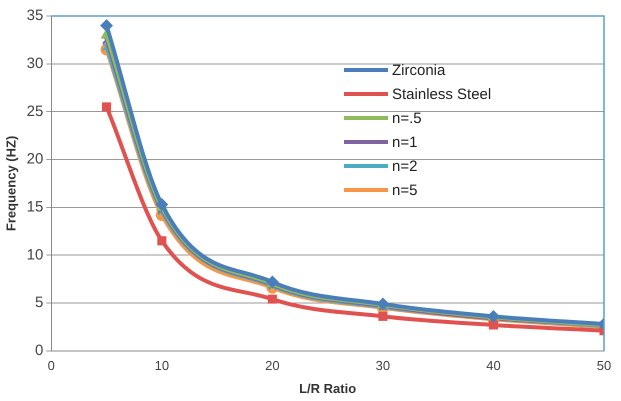 Image resolution: width=621 pixels, height=401 pixels. What do you see at coordinates (327, 388) in the screenshot?
I see `x-axis-title: L/R Ratio` at bounding box center [327, 388].